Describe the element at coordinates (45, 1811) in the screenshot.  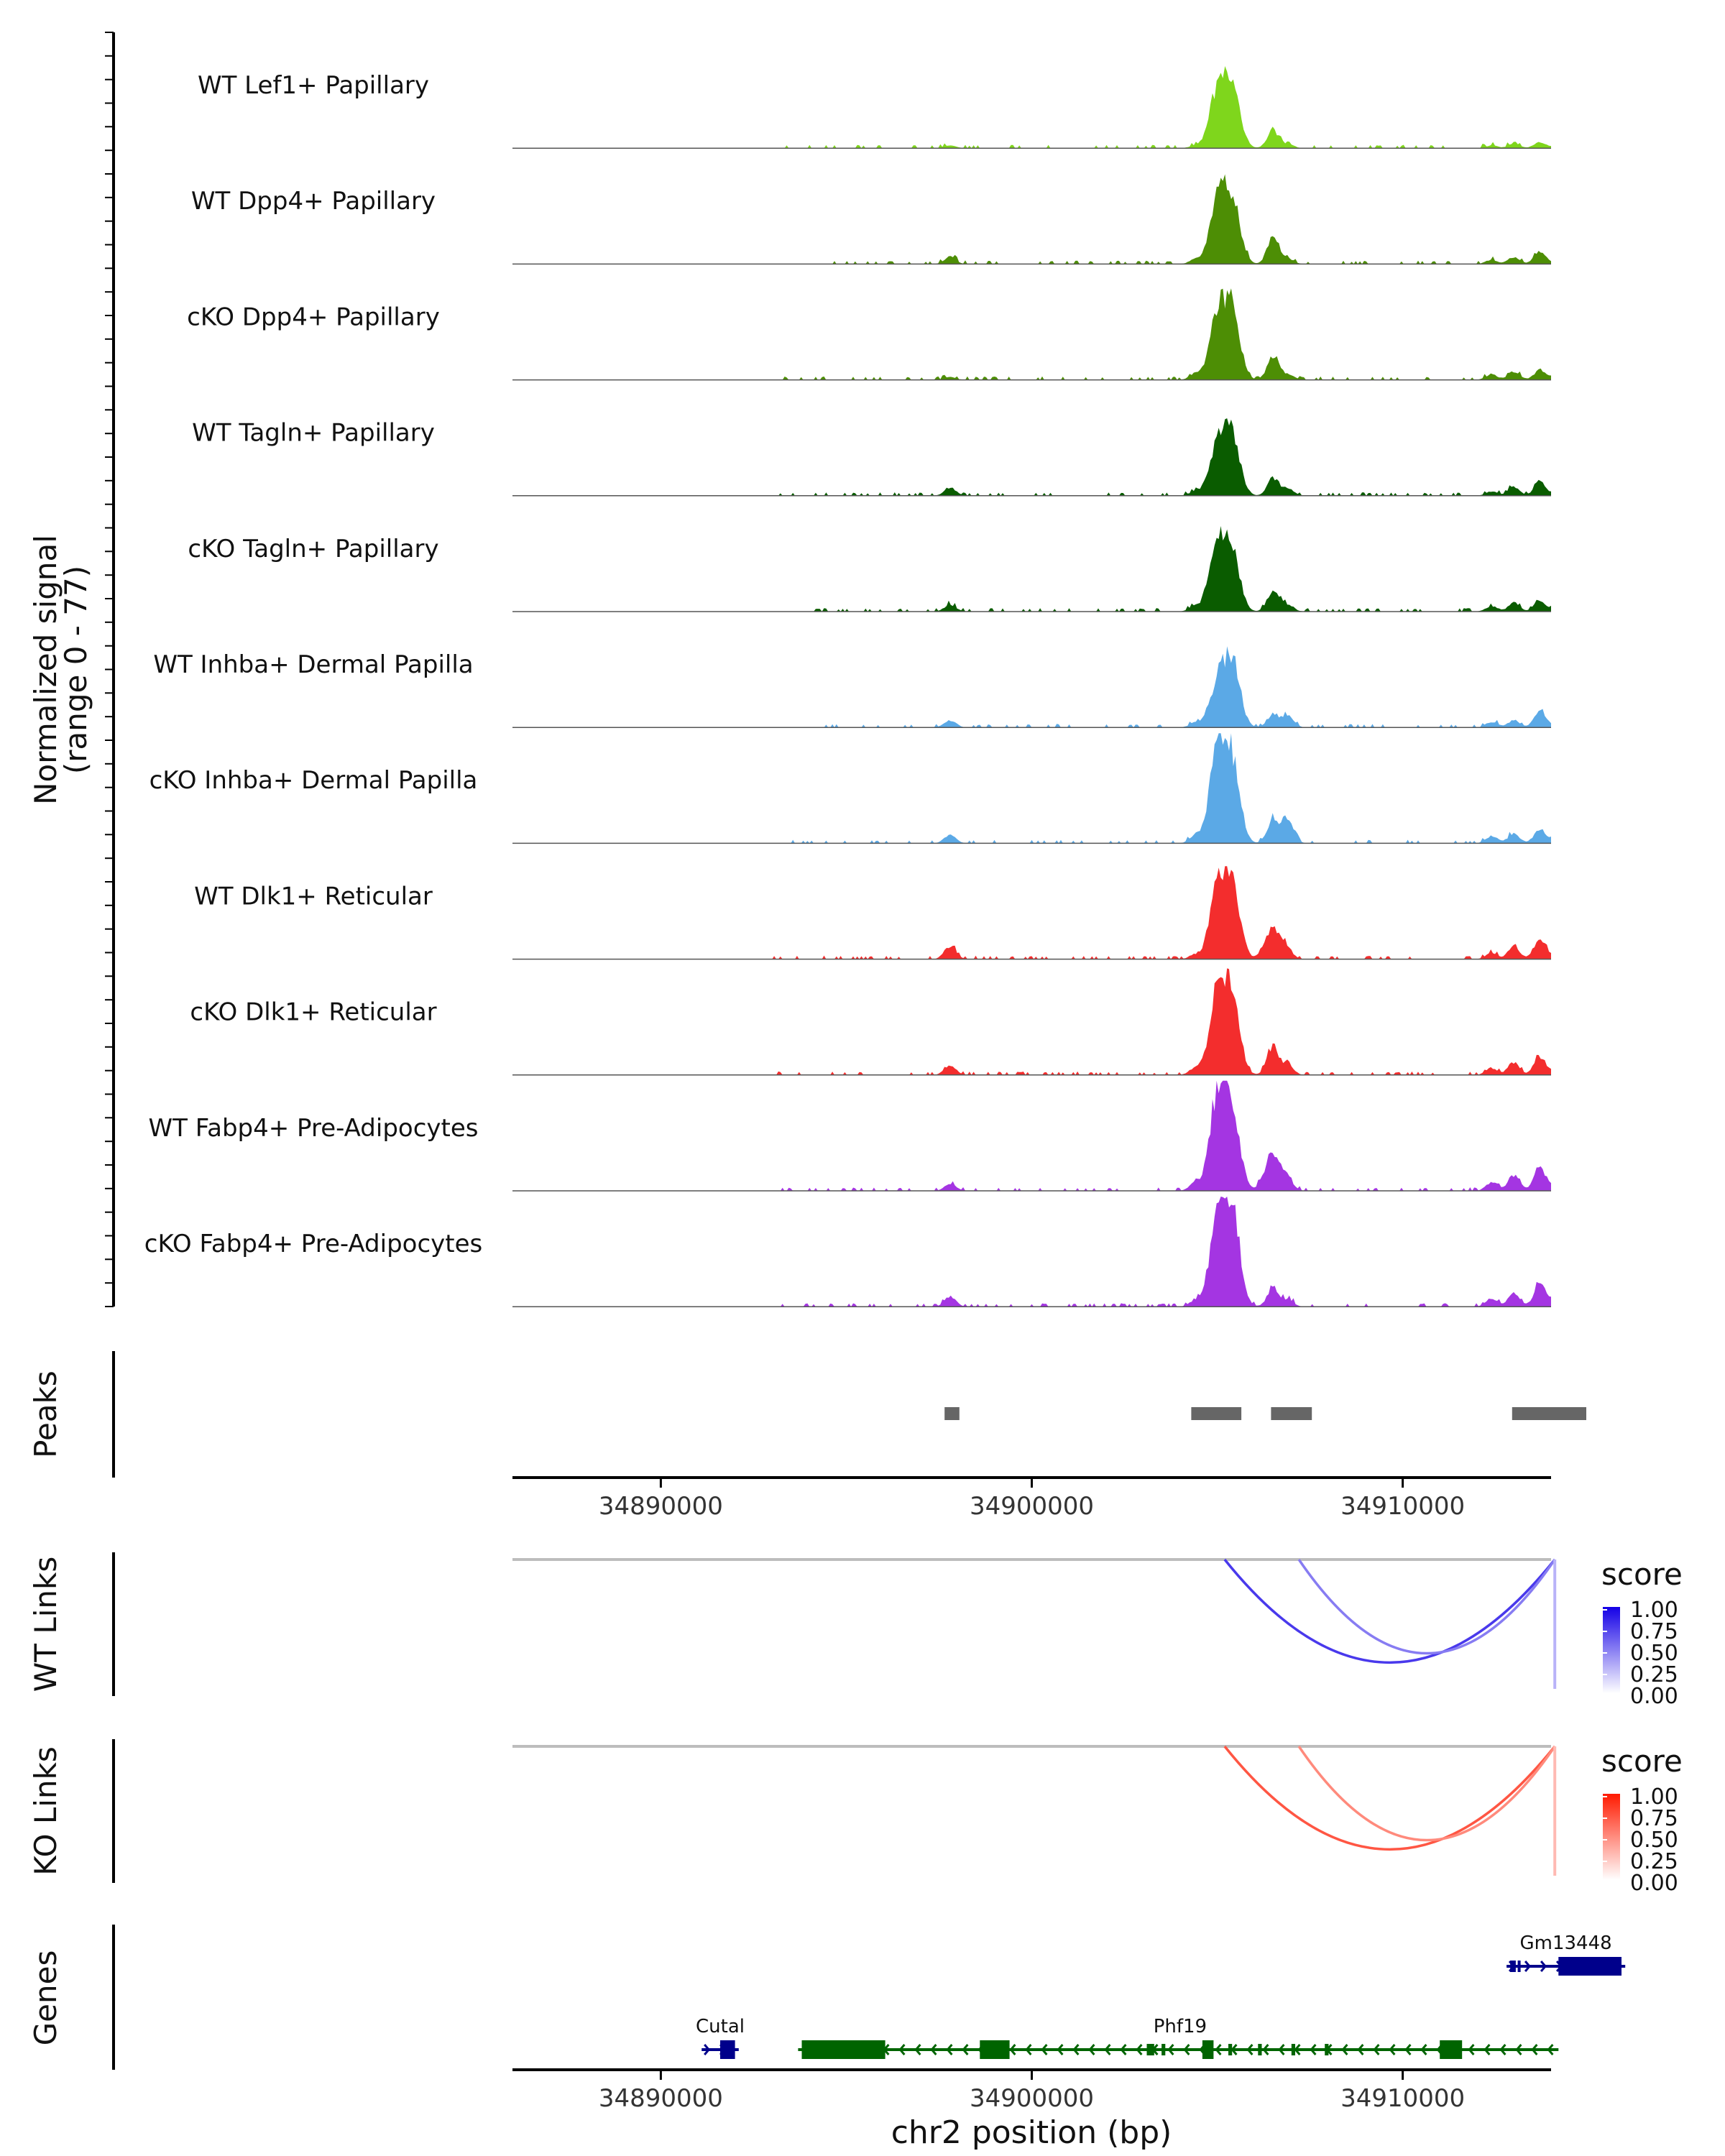
I see `ko-links-panel-label: KO Links` at that location.